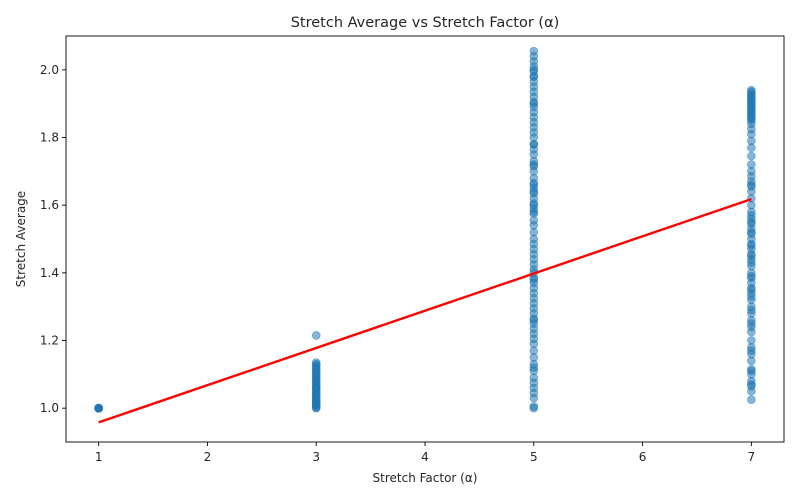  What do you see at coordinates (425, 457) in the screenshot?
I see `x-tick-label: 4` at bounding box center [425, 457].